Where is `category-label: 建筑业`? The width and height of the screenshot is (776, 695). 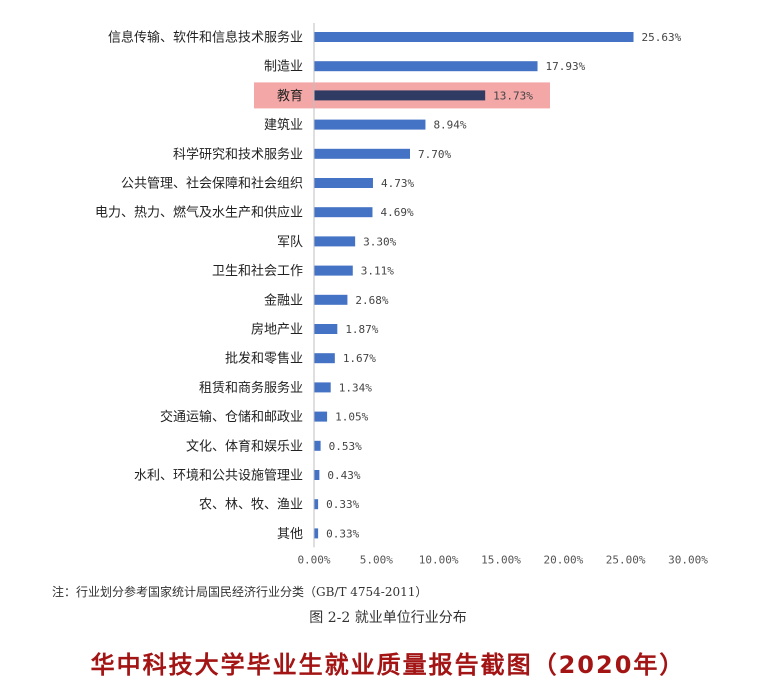 category-label: 建筑业 is located at coordinates (283, 125).